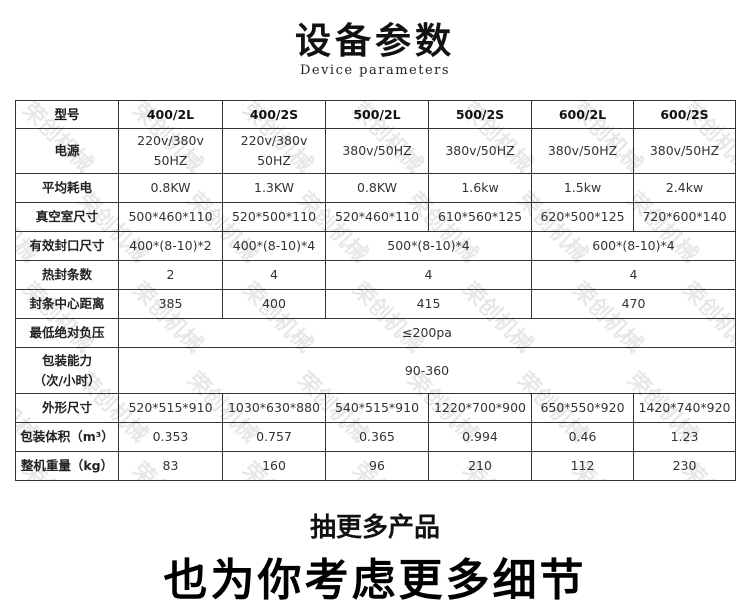 Image resolution: width=750 pixels, height=608 pixels. What do you see at coordinates (170, 437) in the screenshot?
I see `table-cell: 0.353` at bounding box center [170, 437].